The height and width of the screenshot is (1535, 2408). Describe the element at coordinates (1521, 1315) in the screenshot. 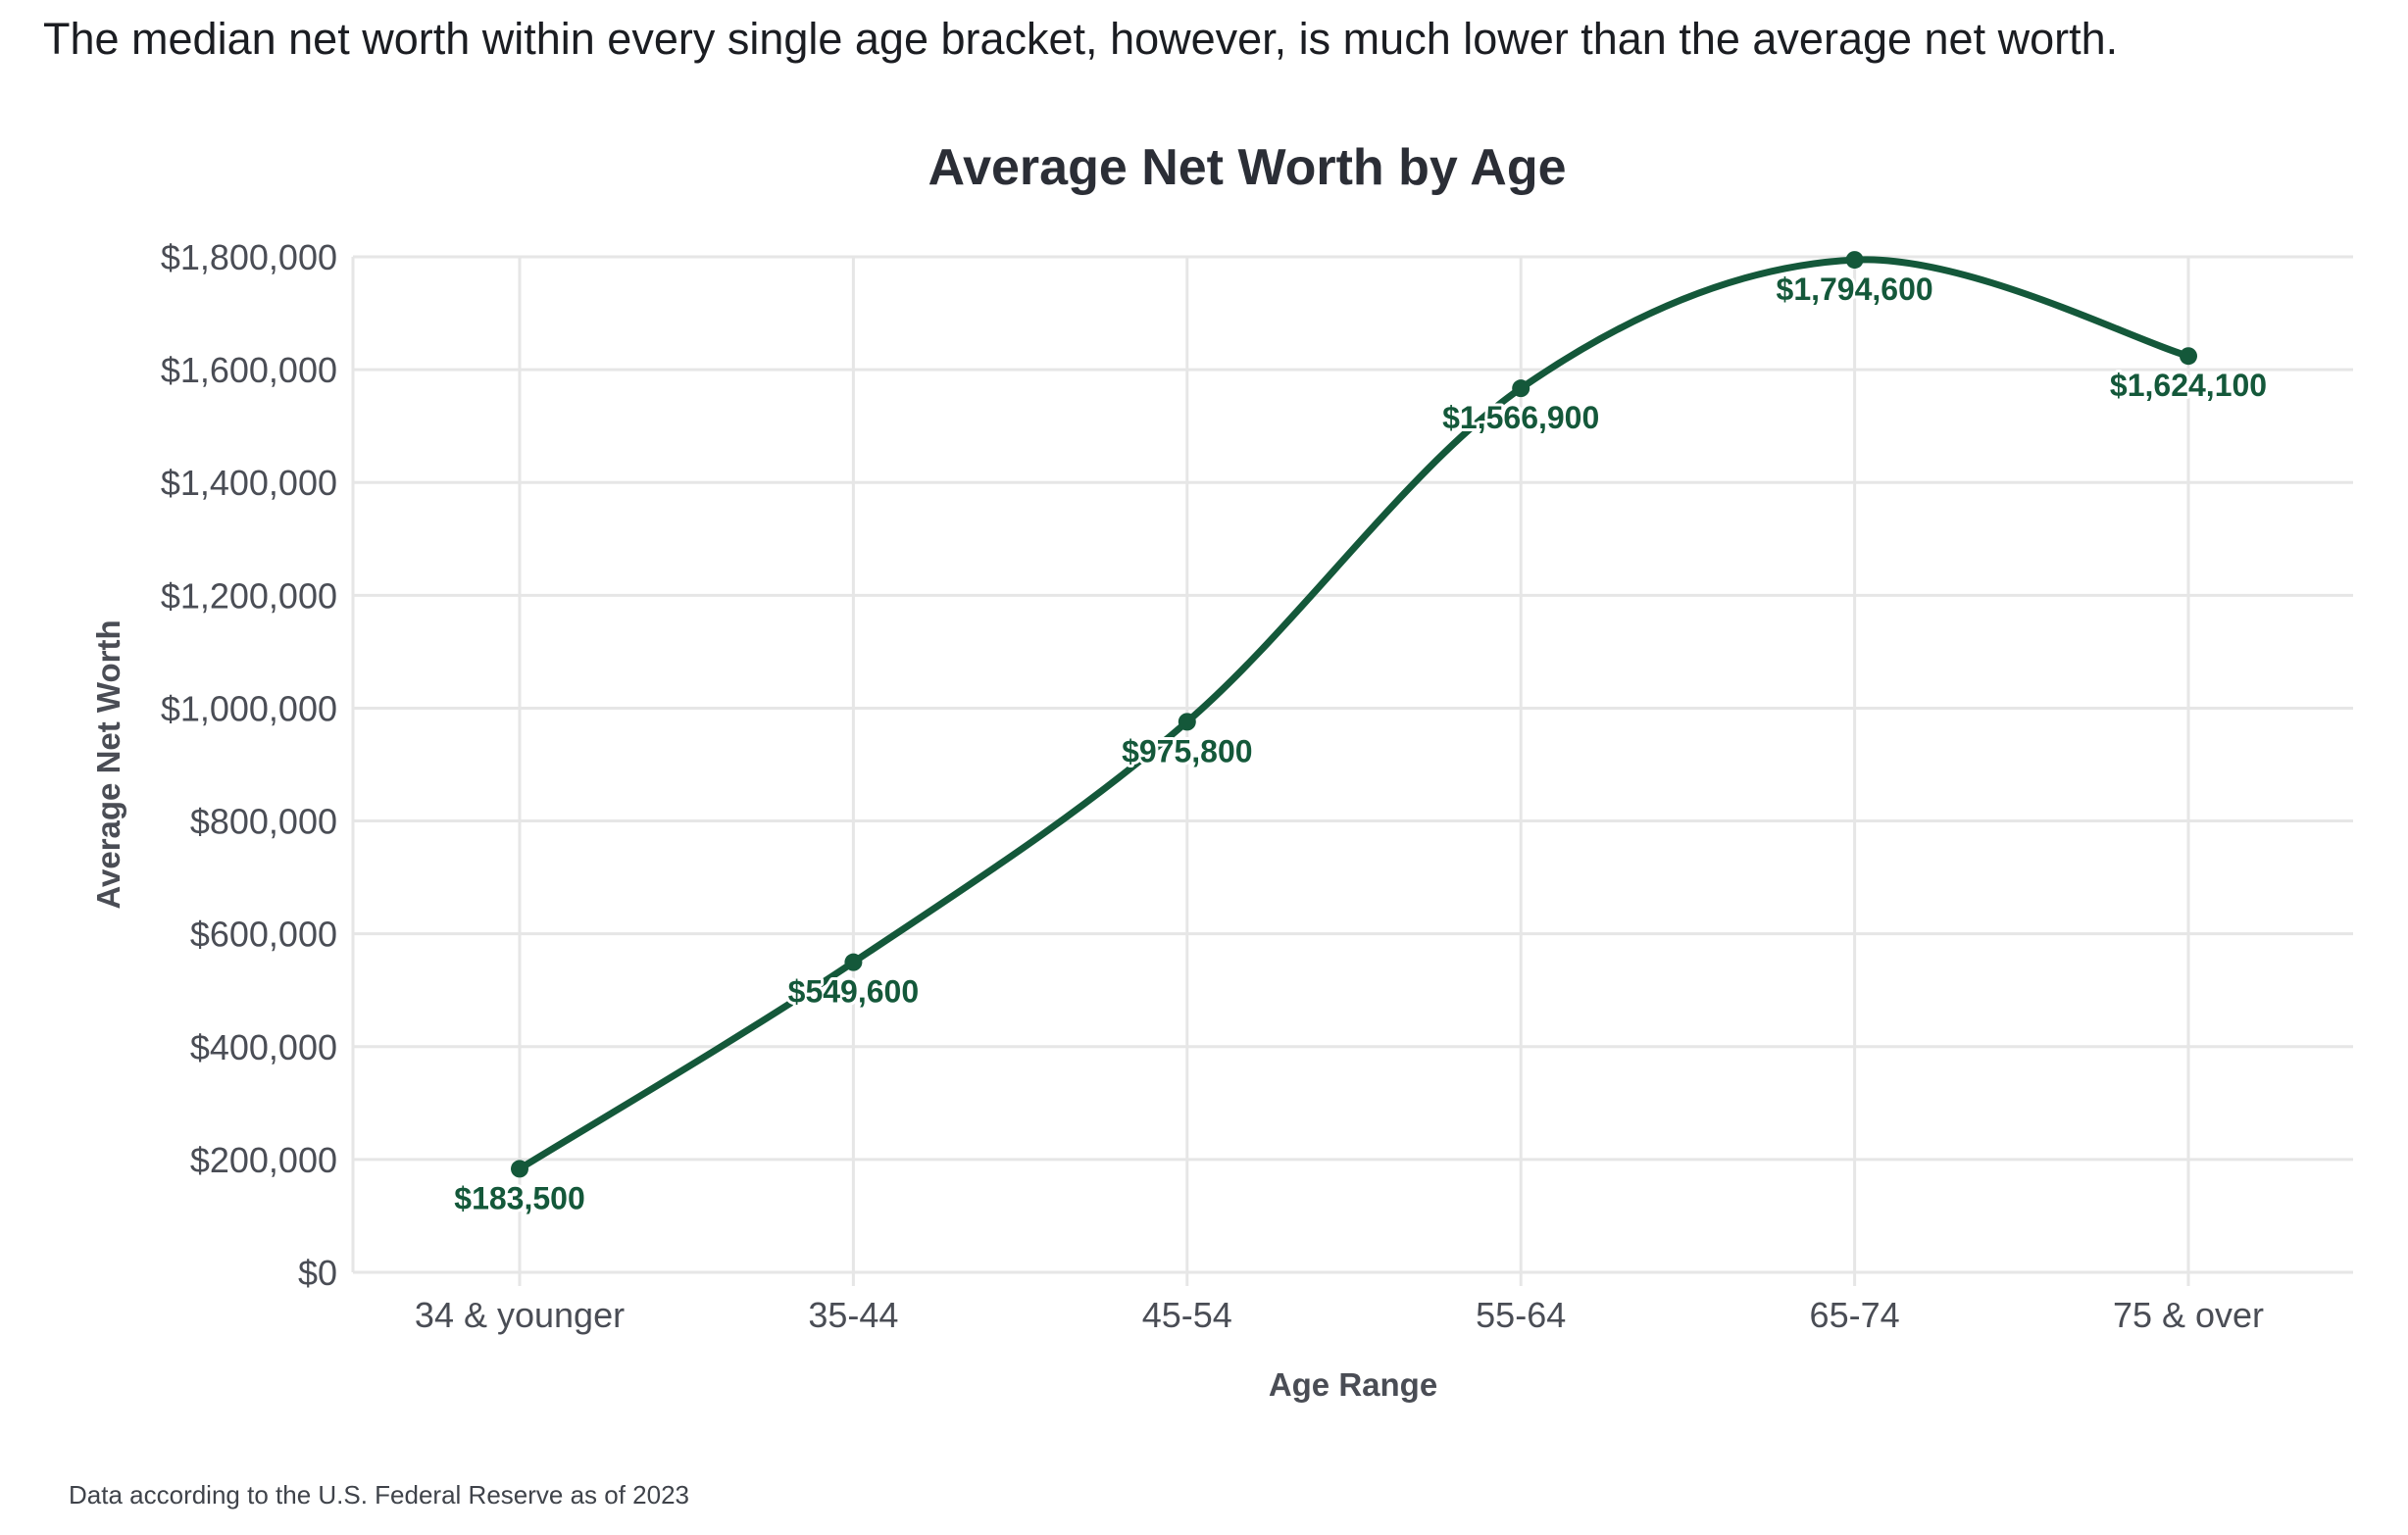

I see `x-tick-label: 55-64` at that location.